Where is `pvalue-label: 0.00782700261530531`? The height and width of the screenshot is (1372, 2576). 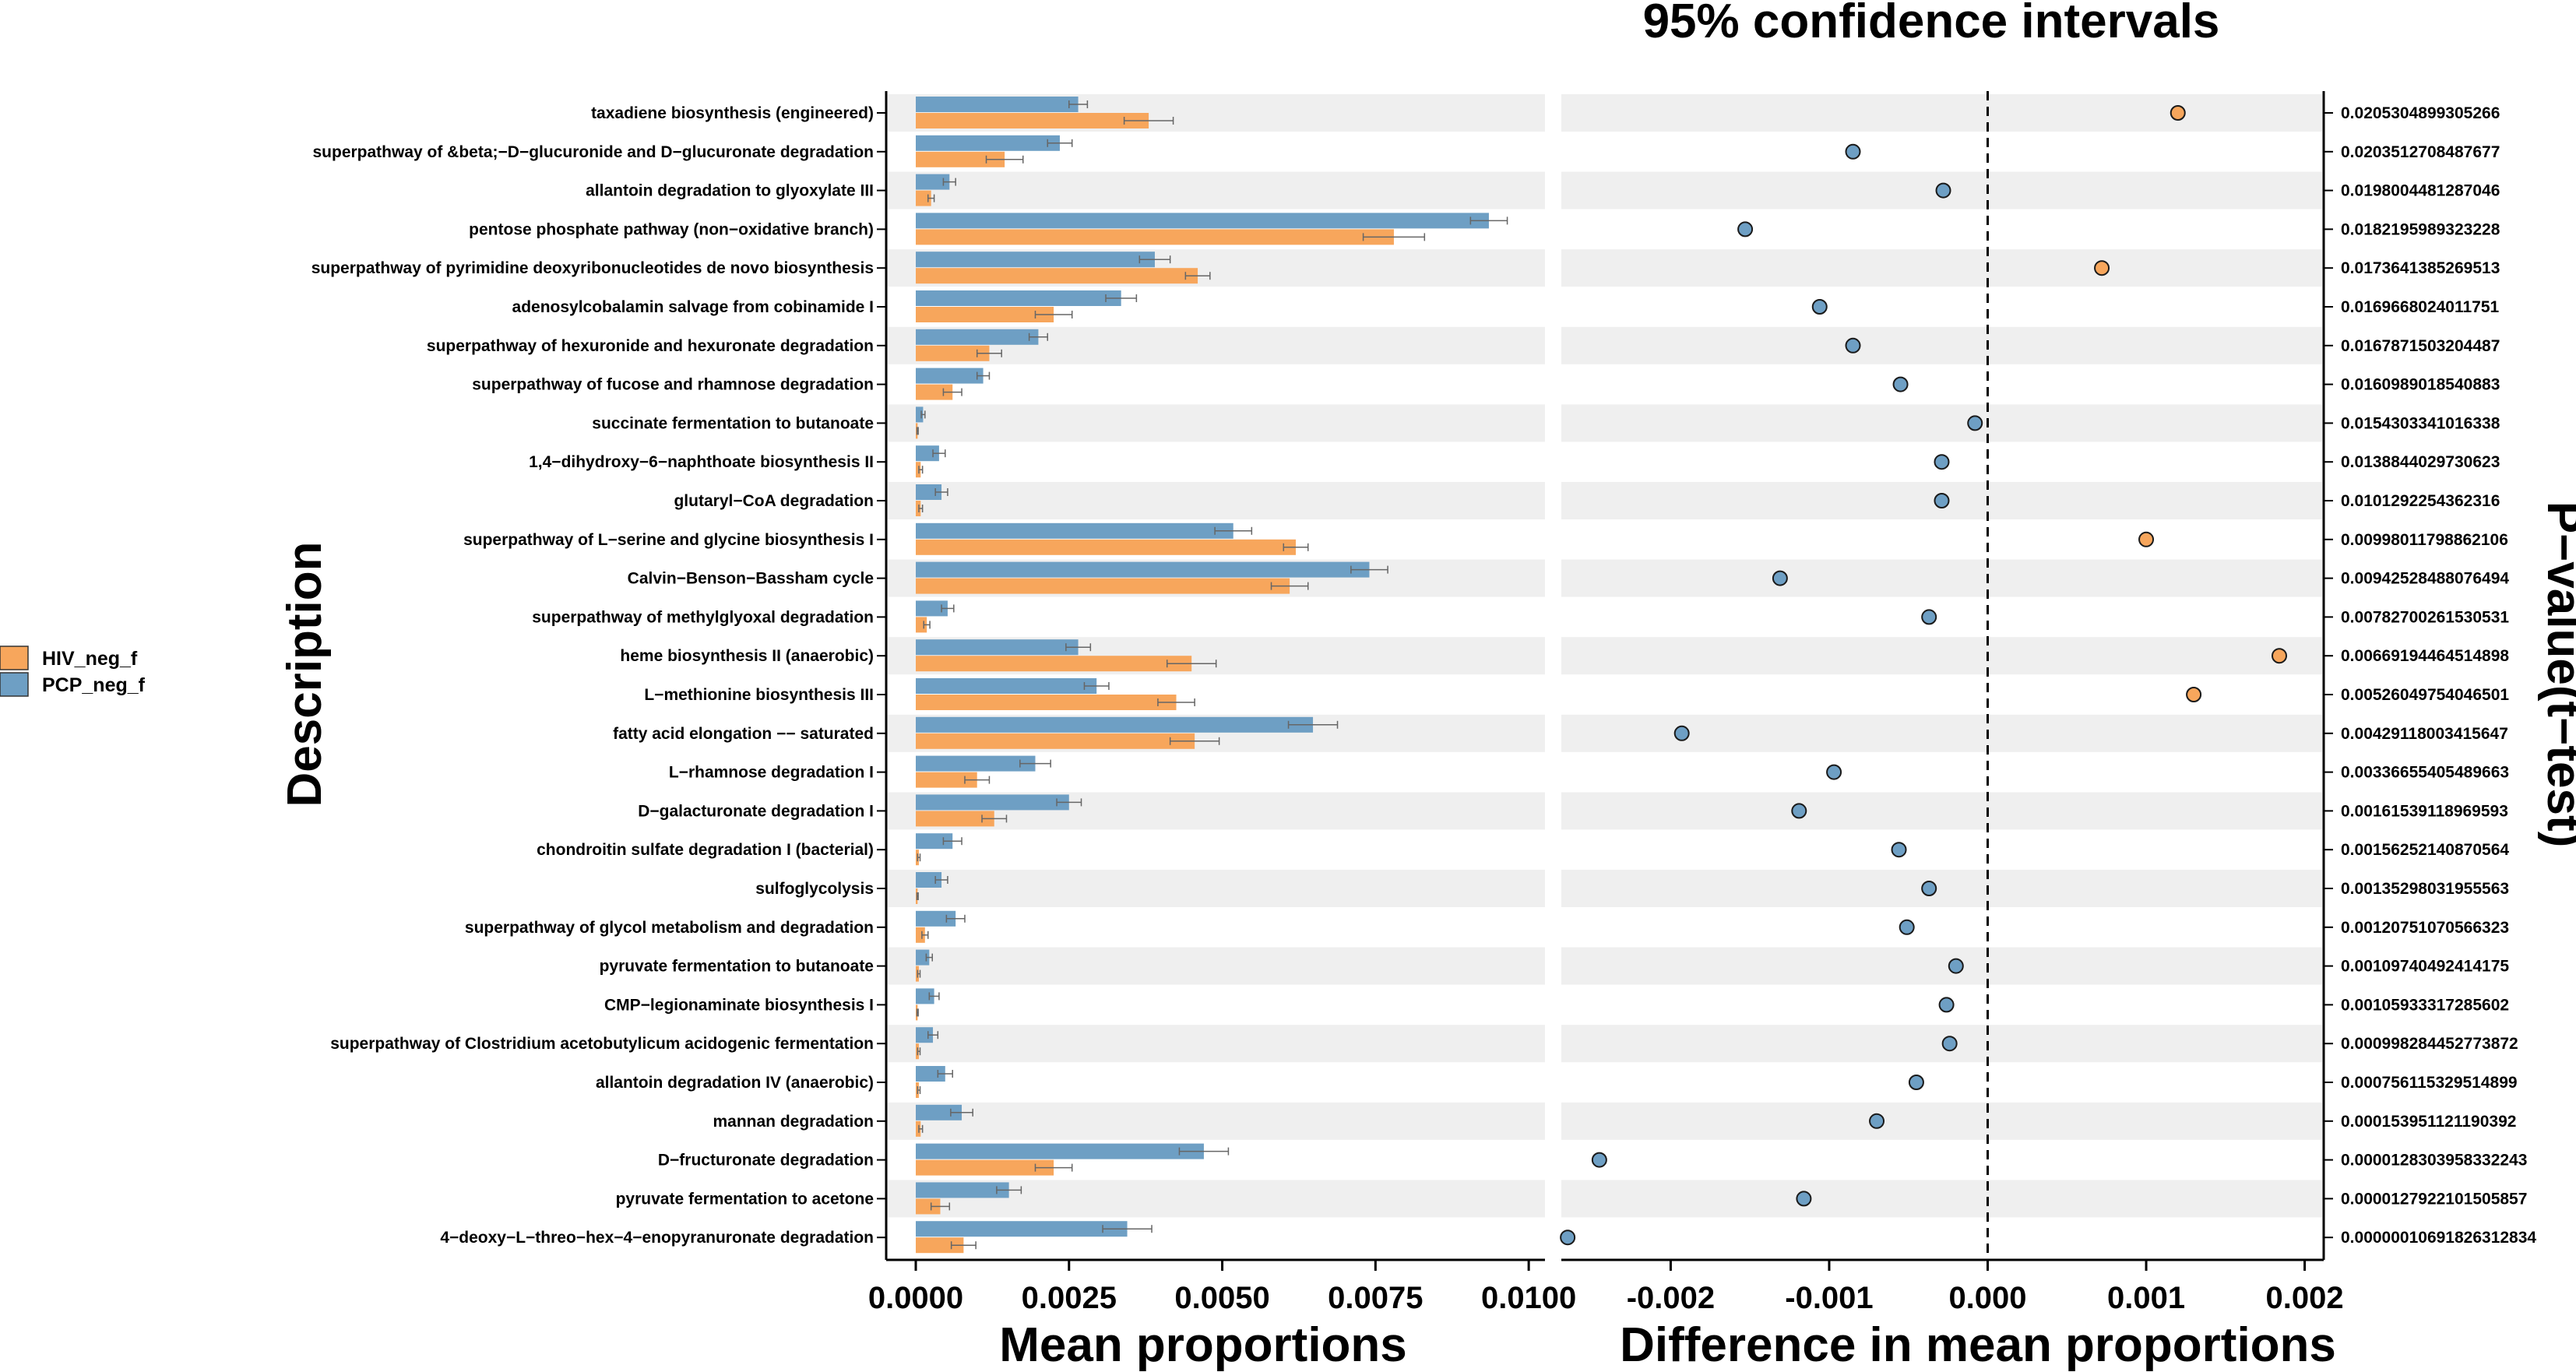
pvalue-label: 0.00782700261530531 is located at coordinates (2425, 617).